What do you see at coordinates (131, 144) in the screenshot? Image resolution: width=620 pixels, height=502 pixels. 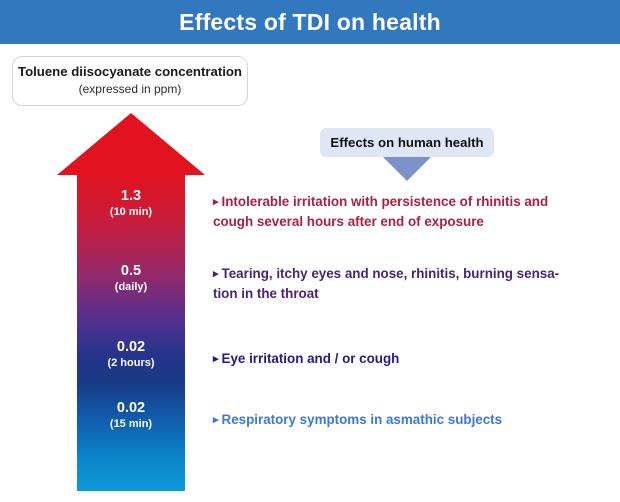 I see `arrow-head-icon` at bounding box center [131, 144].